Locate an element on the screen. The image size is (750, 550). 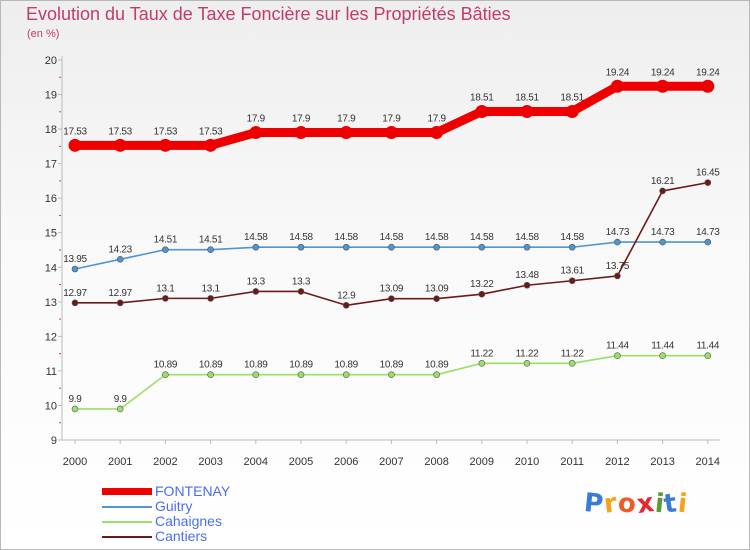
x-tick-label: 2013 is located at coordinates (662, 462).